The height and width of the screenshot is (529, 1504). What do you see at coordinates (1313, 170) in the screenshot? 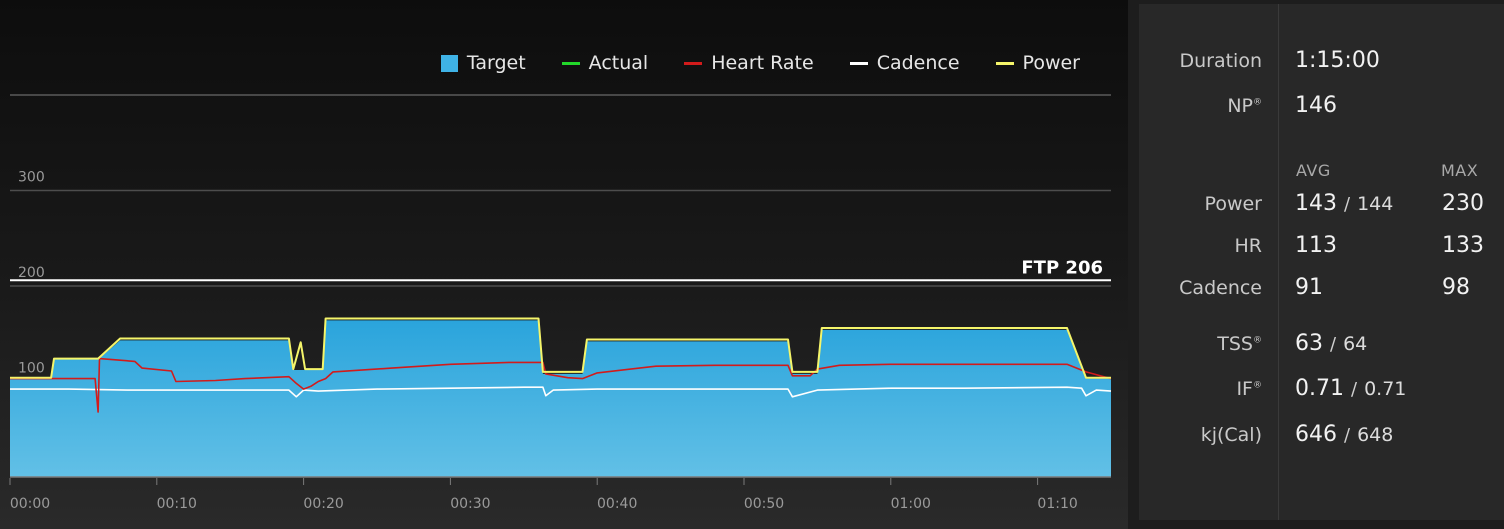
I see `avg-column-header: AVG` at bounding box center [1313, 170].